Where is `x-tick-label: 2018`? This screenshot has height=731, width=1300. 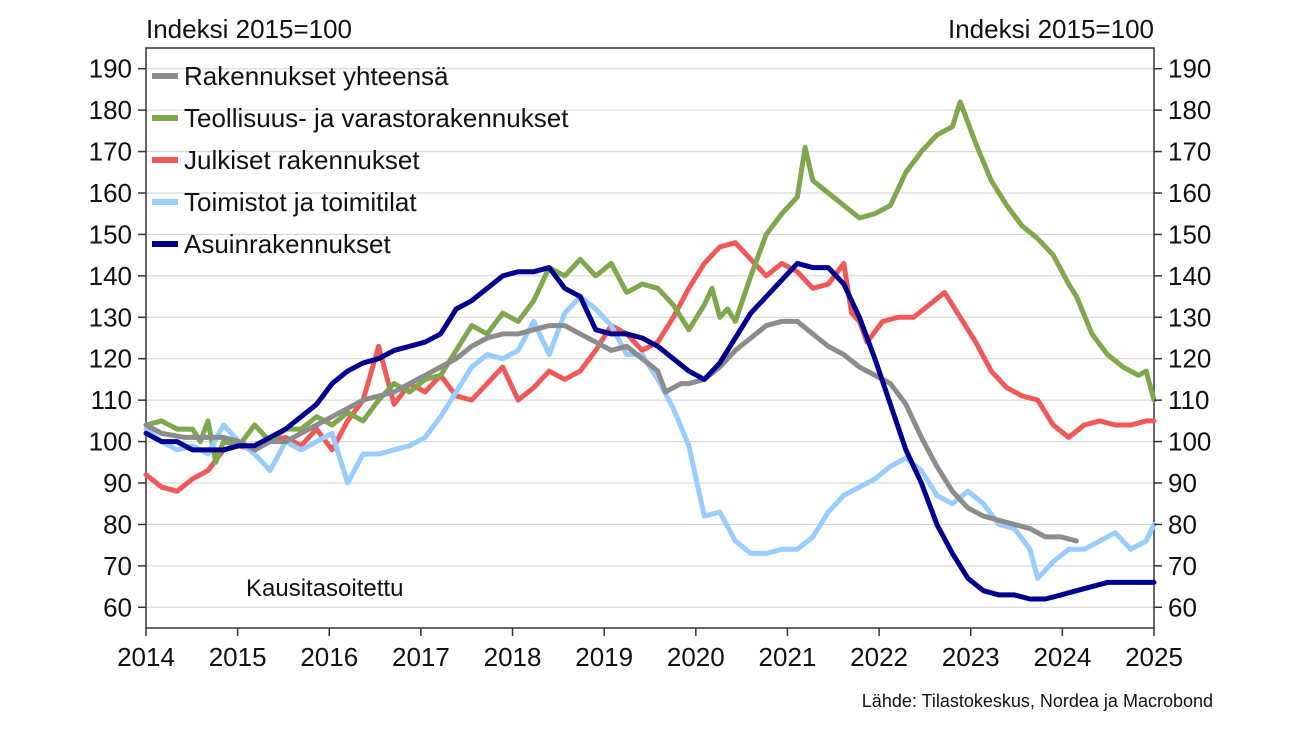 x-tick-label: 2018 is located at coordinates (513, 657).